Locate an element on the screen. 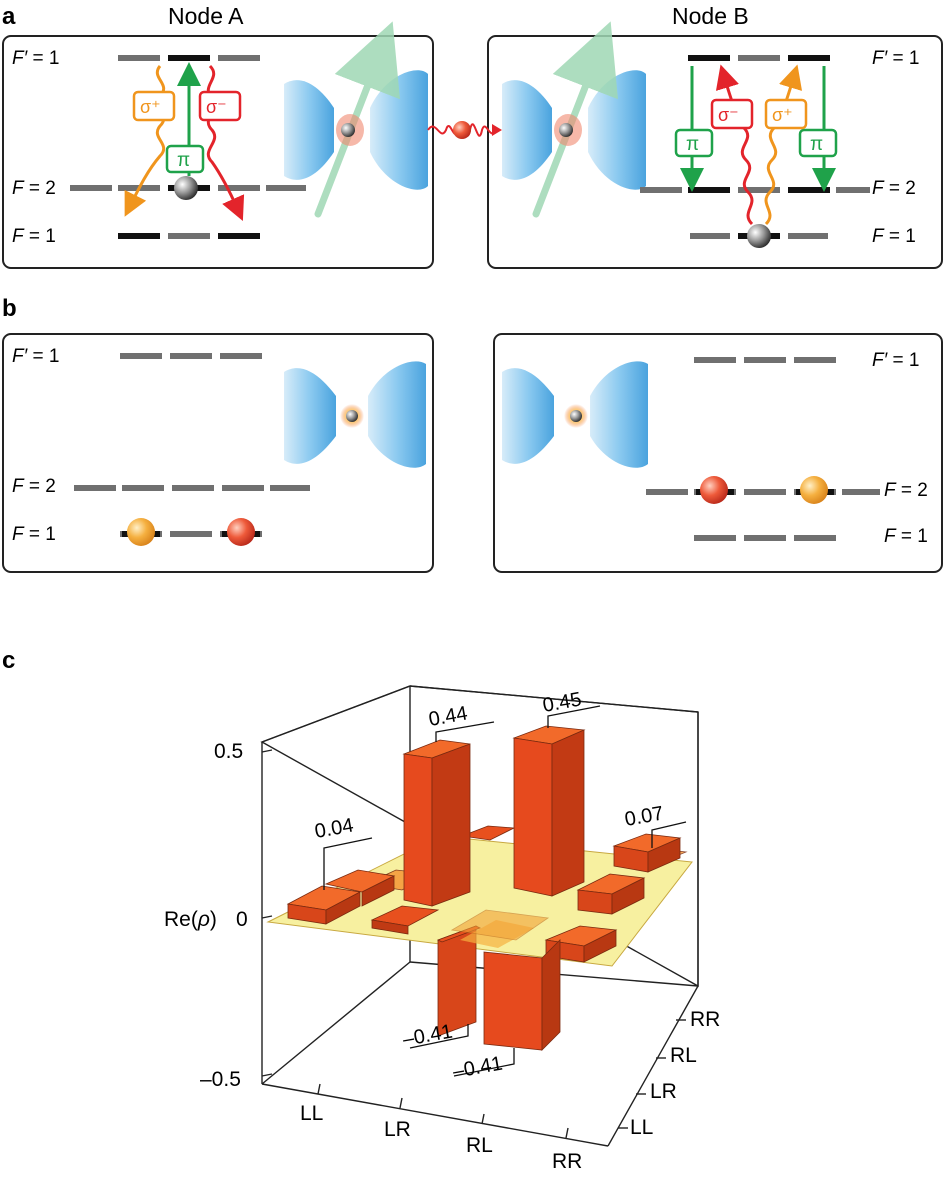 This screenshot has height=1183, width=946. node-a-box is located at coordinates (218, 152).